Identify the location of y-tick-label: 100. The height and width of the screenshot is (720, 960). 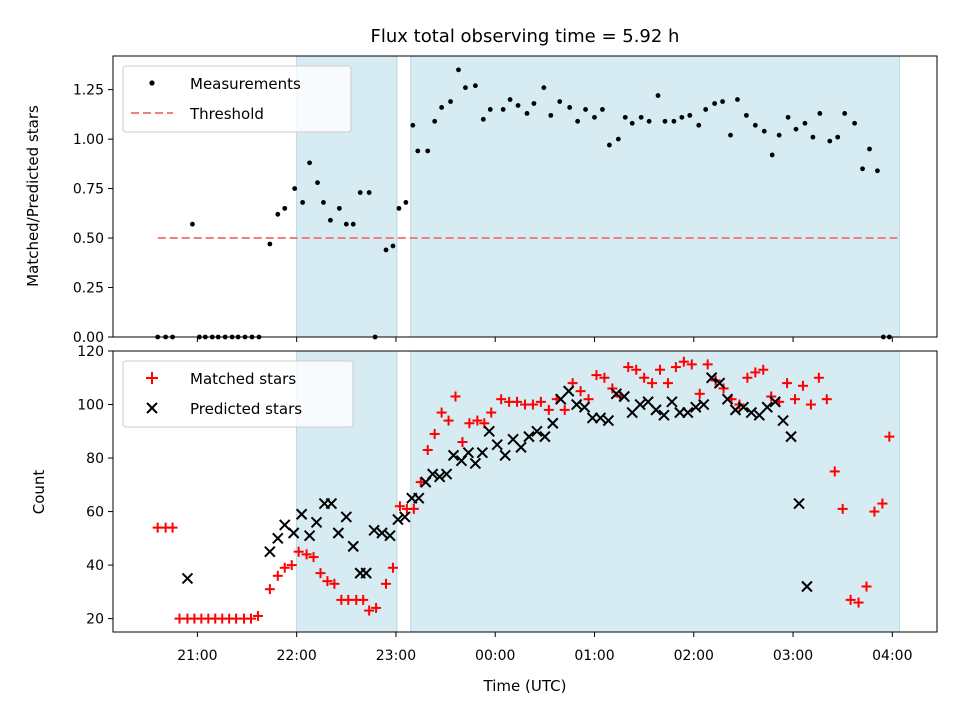
(90, 406).